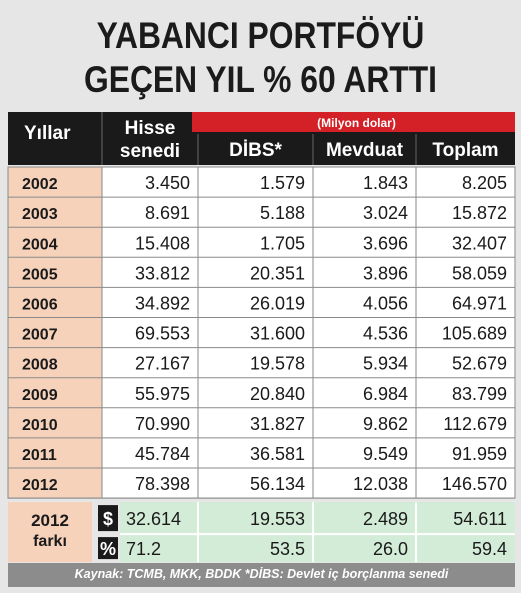  What do you see at coordinates (385, 213) in the screenshot?
I see `cell-value: 3.024` at bounding box center [385, 213].